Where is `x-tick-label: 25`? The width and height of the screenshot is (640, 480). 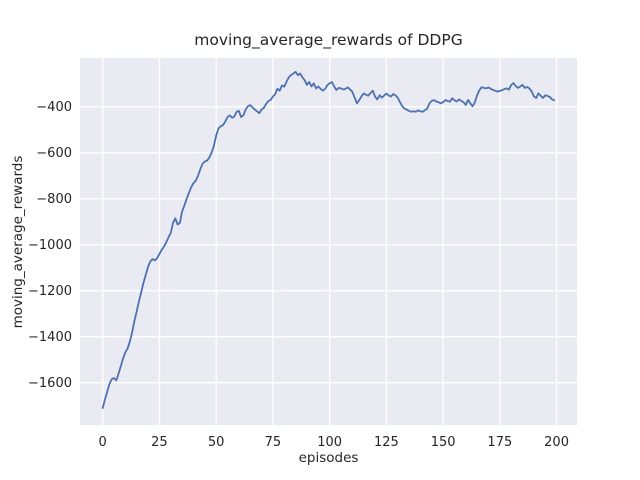 x-tick-label: 25 is located at coordinates (159, 442).